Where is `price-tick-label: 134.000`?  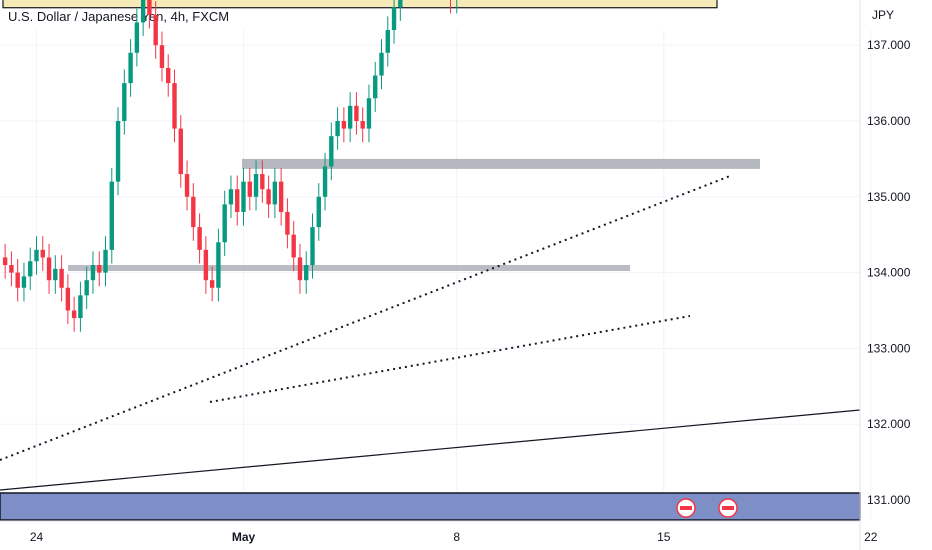
price-tick-label: 134.000 is located at coordinates (889, 273).